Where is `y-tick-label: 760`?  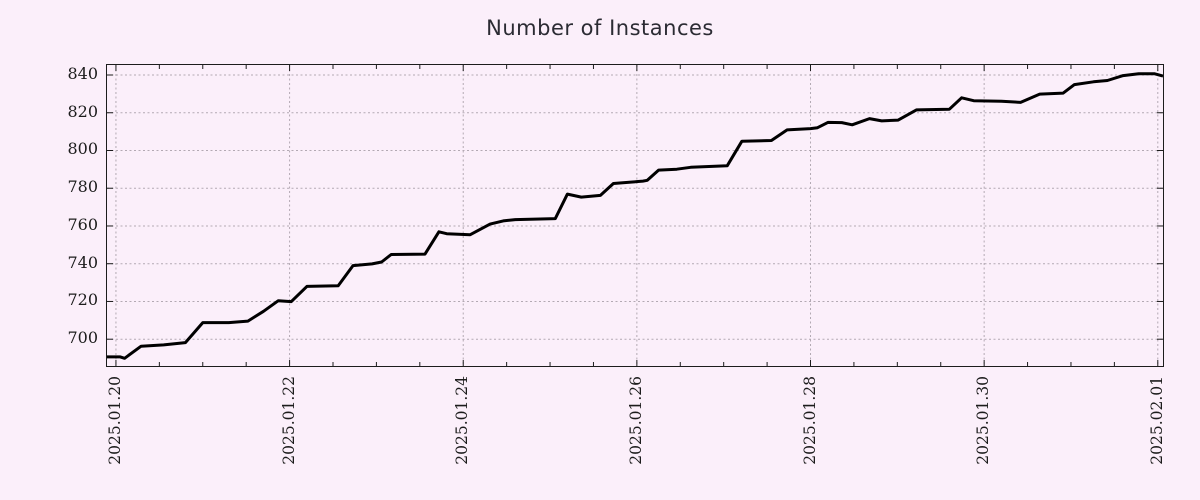 y-tick-label: 760 is located at coordinates (82, 224).